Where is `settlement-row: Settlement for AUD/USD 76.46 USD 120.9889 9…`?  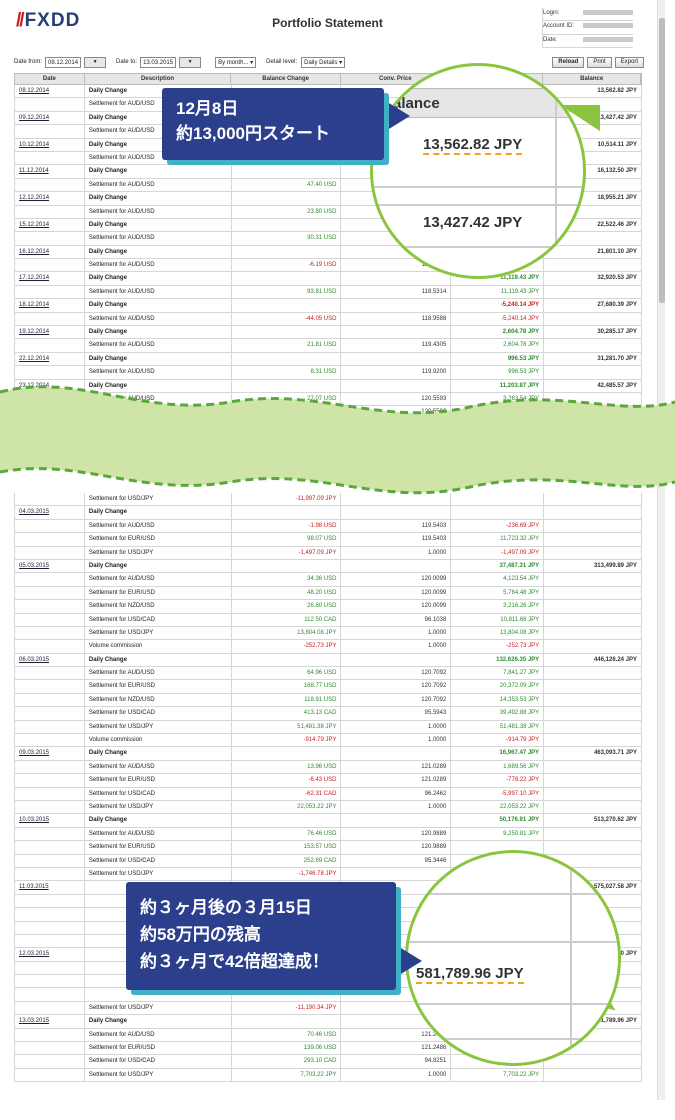 settlement-row: Settlement for AUD/USD 76.46 USD 120.9889 9… is located at coordinates (328, 834).